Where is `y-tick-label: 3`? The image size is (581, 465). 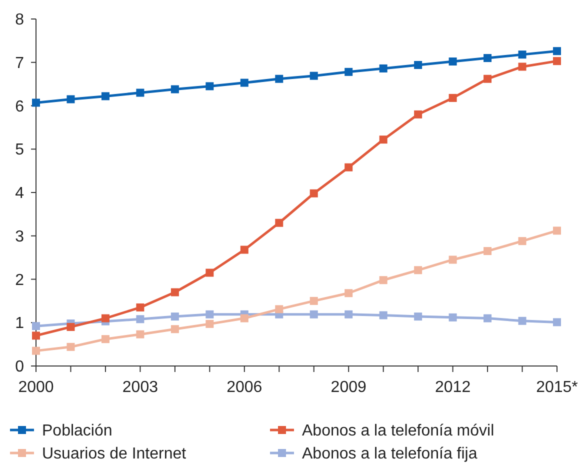 y-tick-label: 3 is located at coordinates (19, 237).